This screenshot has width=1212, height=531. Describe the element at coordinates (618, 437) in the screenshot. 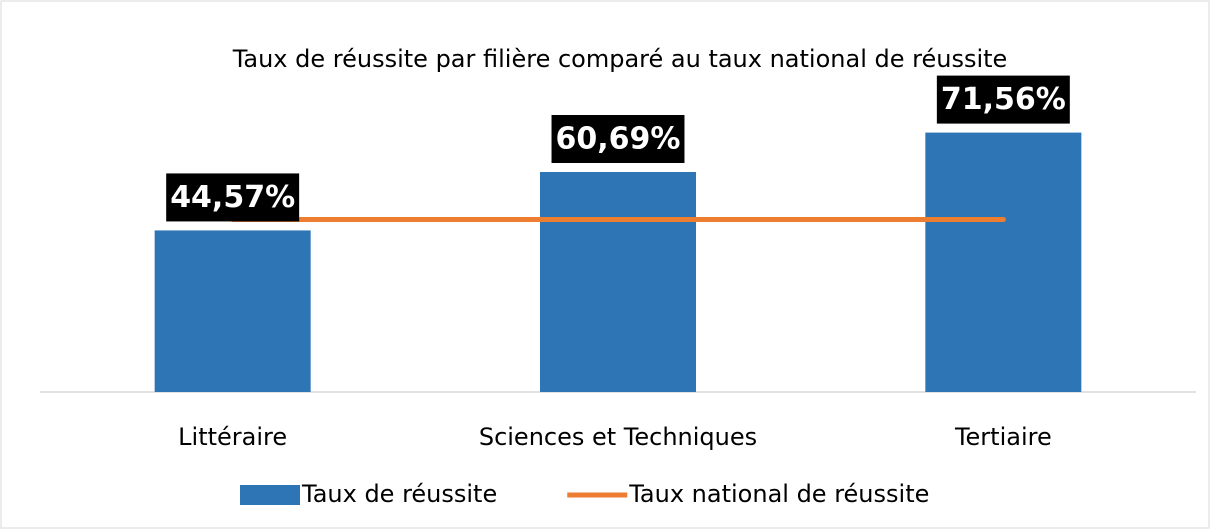

I see `x-tick-label: Sciences et Techniques` at that location.